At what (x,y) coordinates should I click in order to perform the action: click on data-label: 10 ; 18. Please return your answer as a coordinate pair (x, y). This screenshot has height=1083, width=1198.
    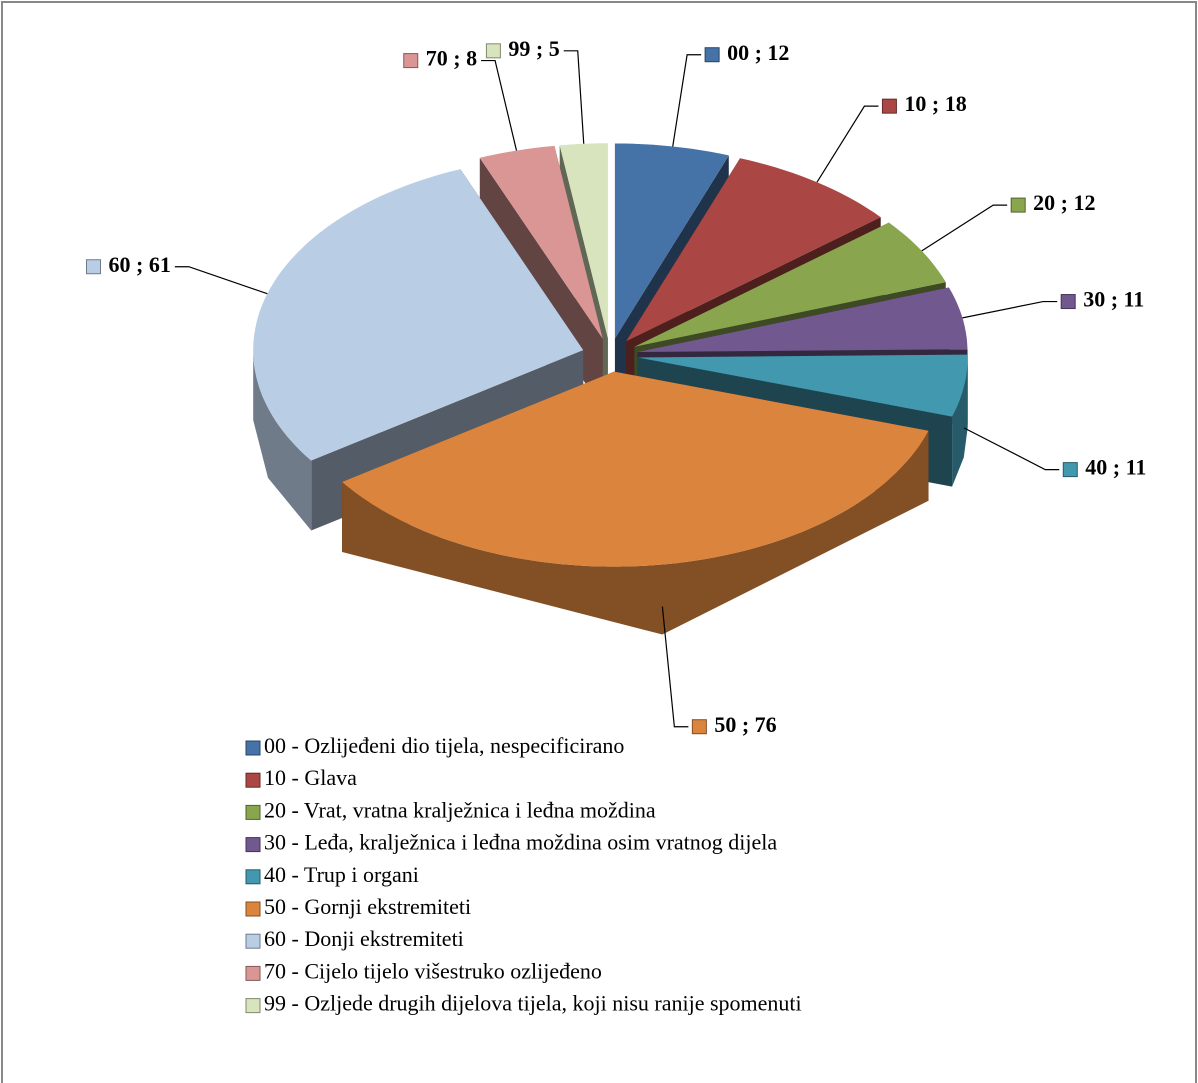
    Looking at the image, I should click on (935, 103).